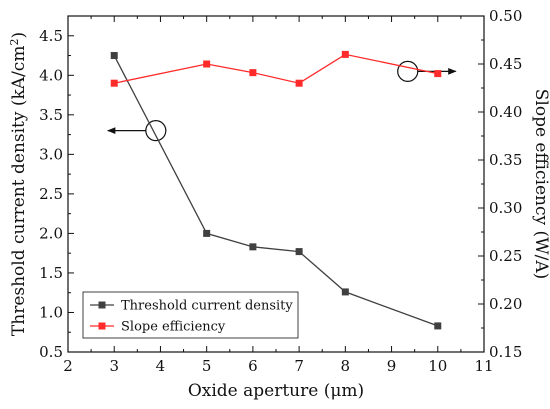 The image size is (550, 409). What do you see at coordinates (207, 306) in the screenshot?
I see `legend-label-threshold: Threshold current density` at bounding box center [207, 306].